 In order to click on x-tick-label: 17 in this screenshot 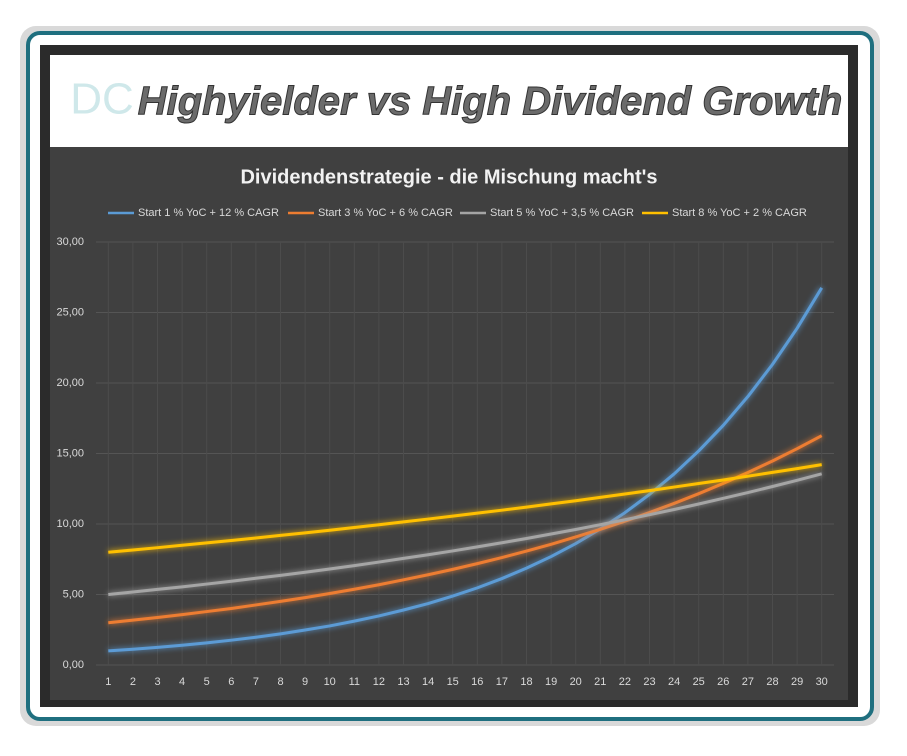, I will do `click(502, 682)`.